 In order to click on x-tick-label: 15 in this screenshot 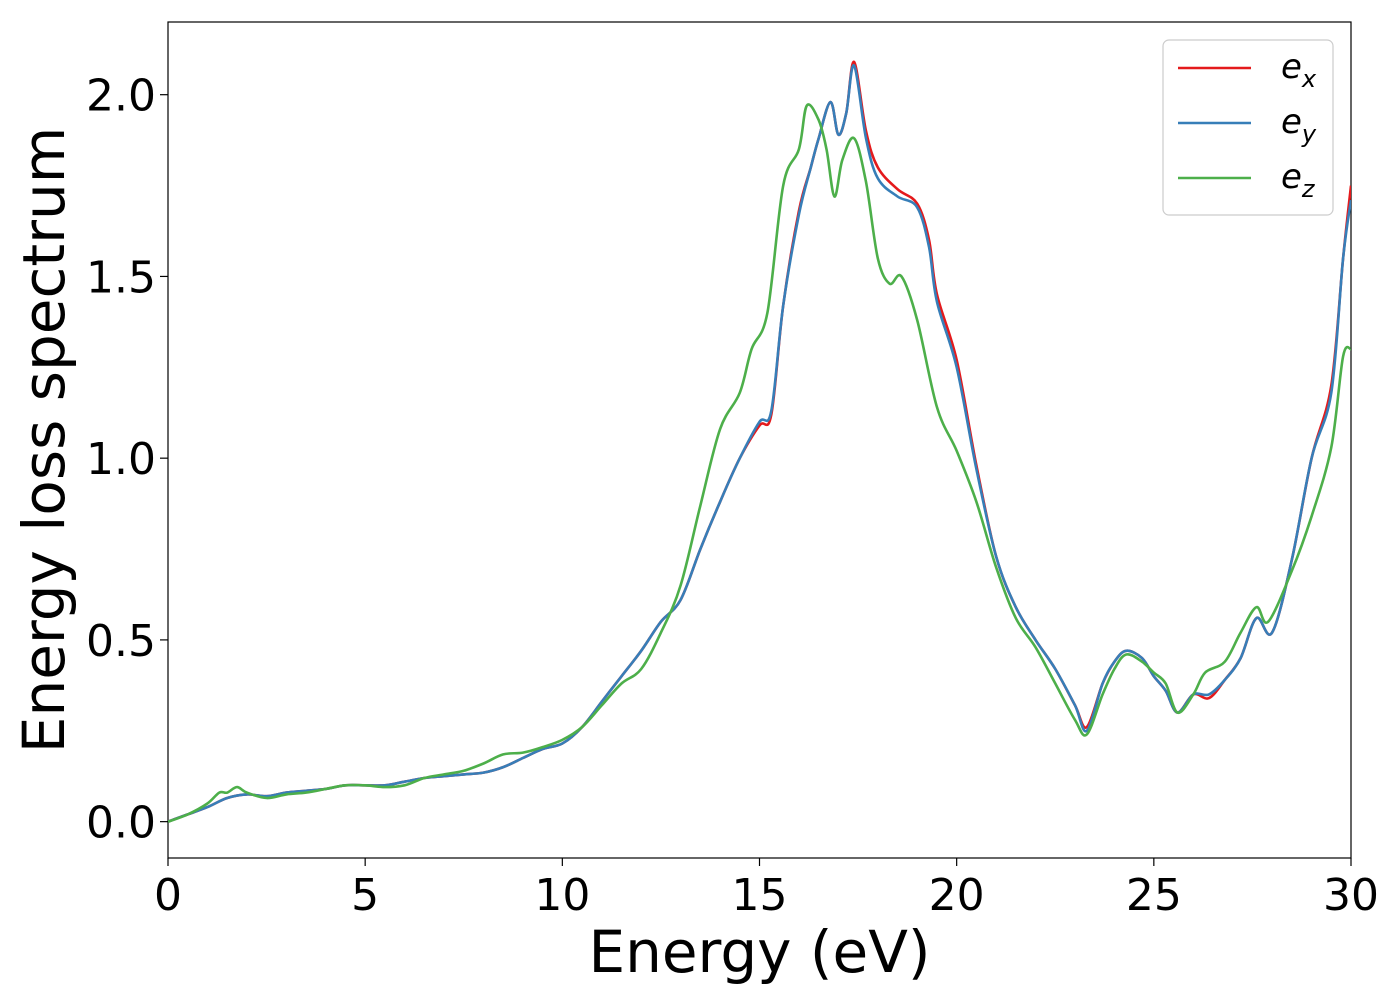, I will do `click(760, 895)`.